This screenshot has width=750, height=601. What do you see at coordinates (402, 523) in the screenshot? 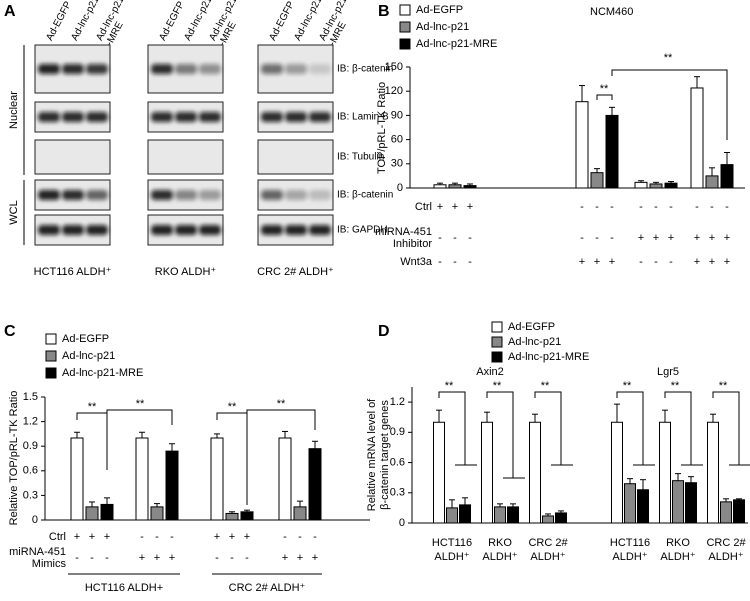
I see `y-tick-label: 0` at bounding box center [402, 523].